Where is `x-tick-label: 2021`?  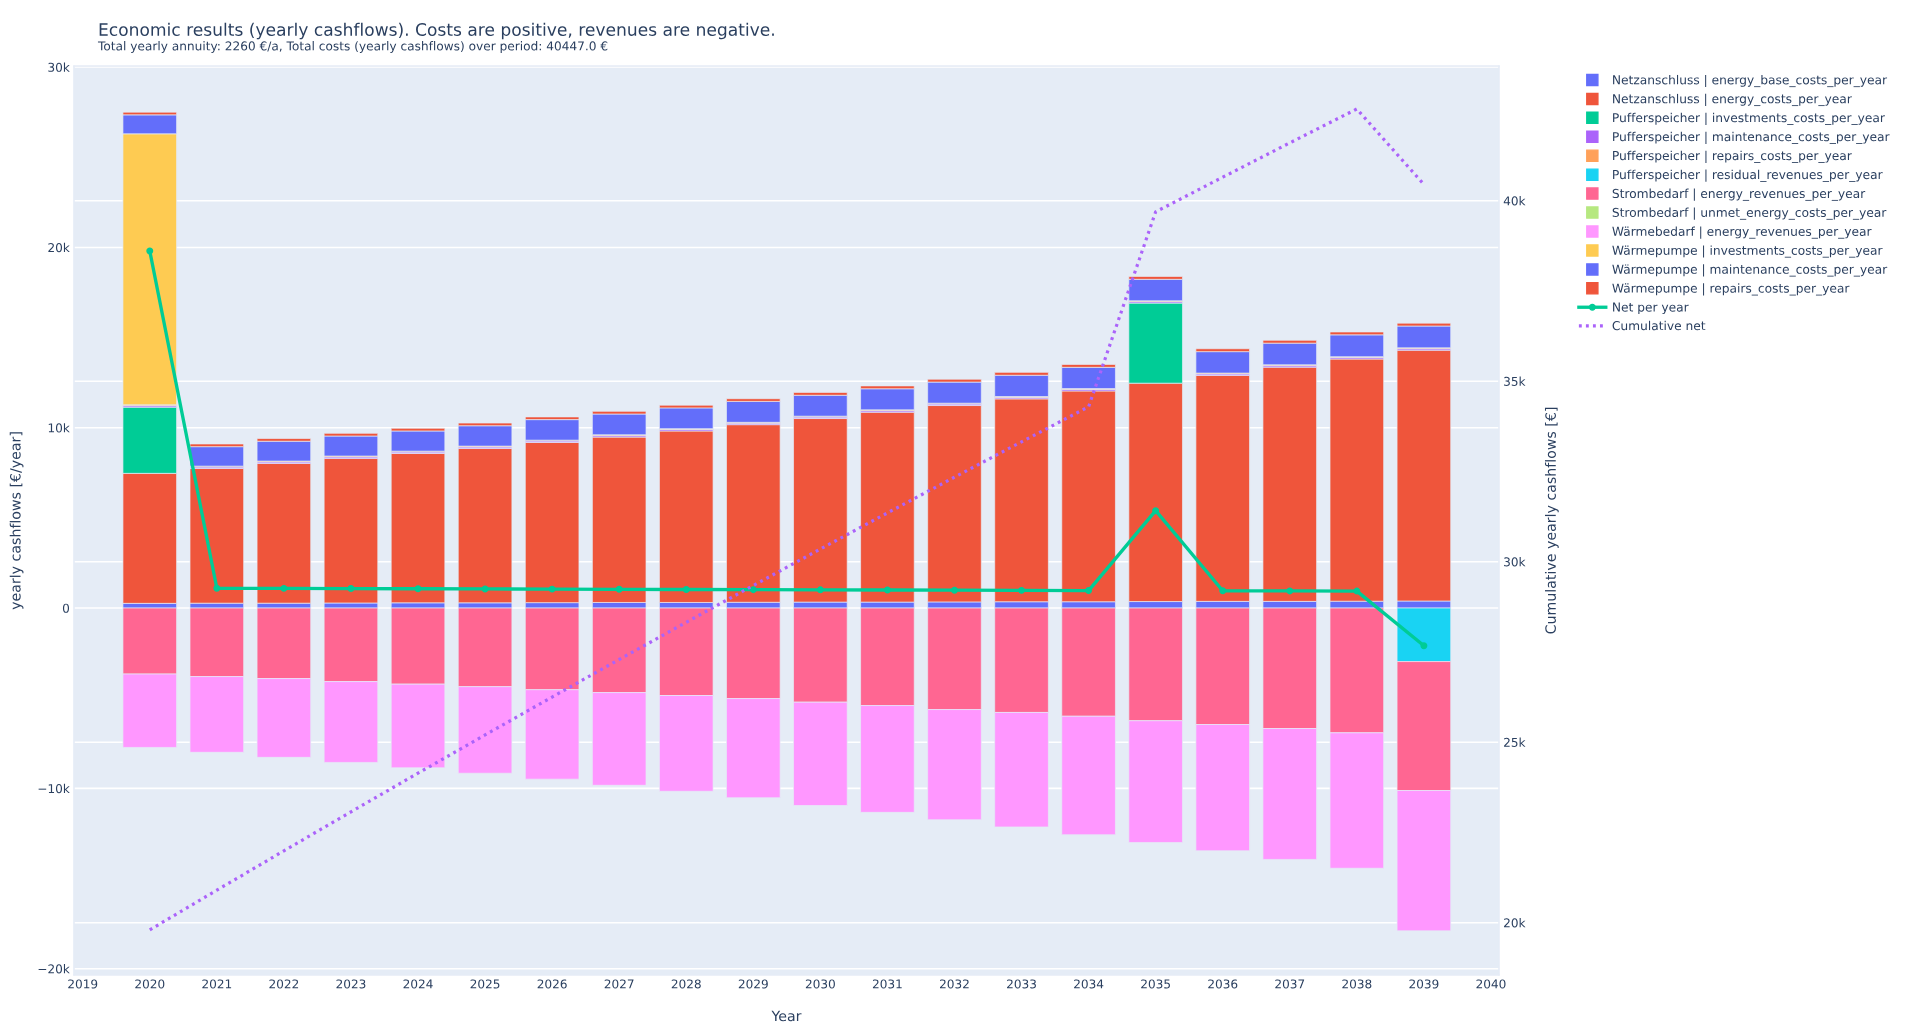 x-tick-label: 2021 is located at coordinates (217, 984).